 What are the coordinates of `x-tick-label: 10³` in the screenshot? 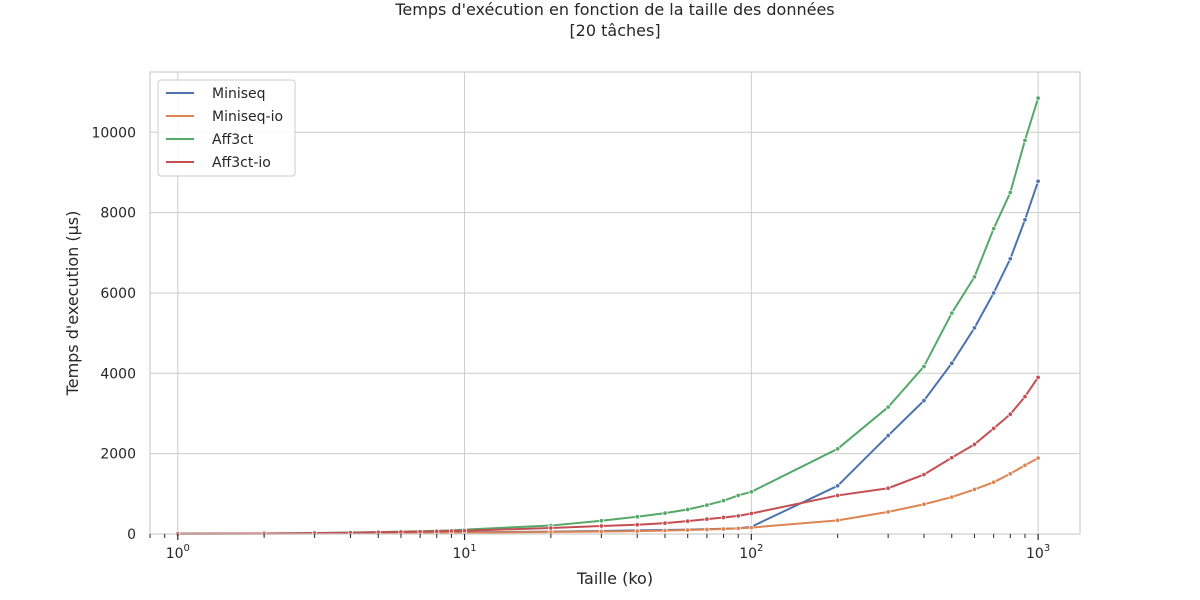 It's located at (1038, 552).